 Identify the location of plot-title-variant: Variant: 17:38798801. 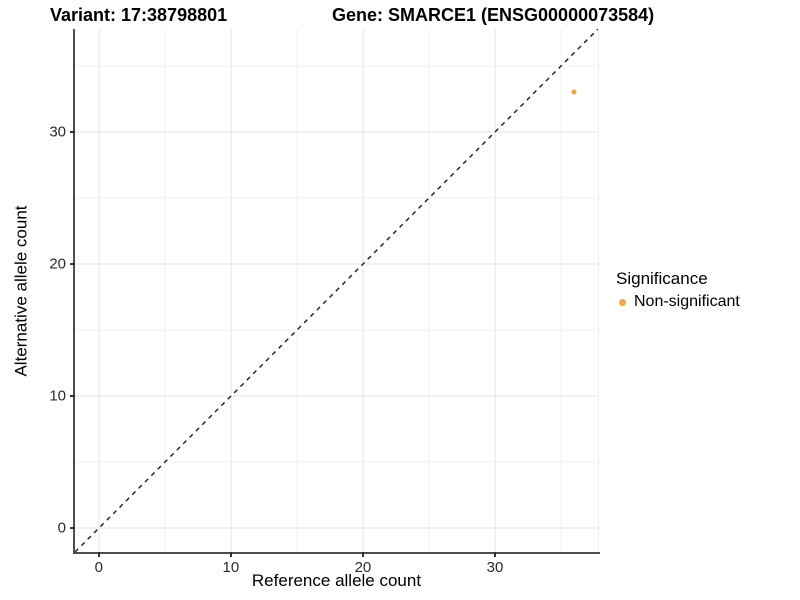
(139, 15).